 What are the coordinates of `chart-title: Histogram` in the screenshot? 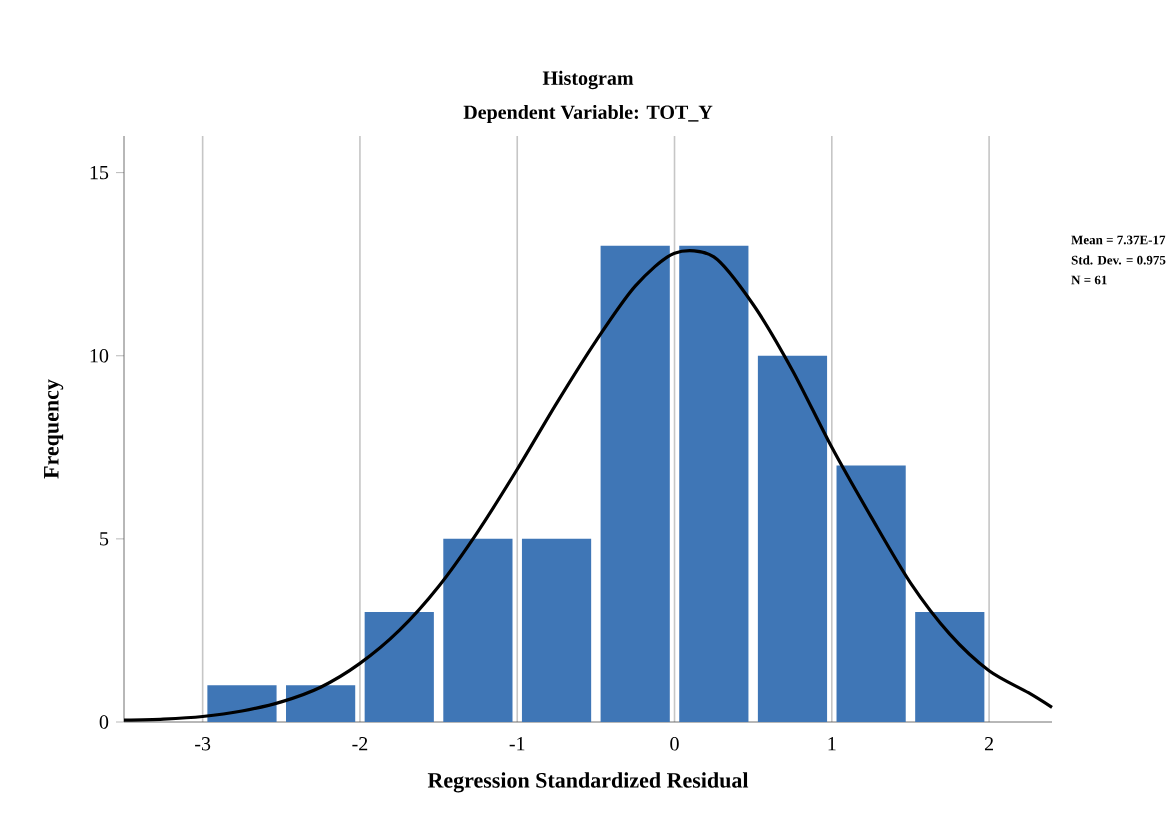 It's located at (588, 80).